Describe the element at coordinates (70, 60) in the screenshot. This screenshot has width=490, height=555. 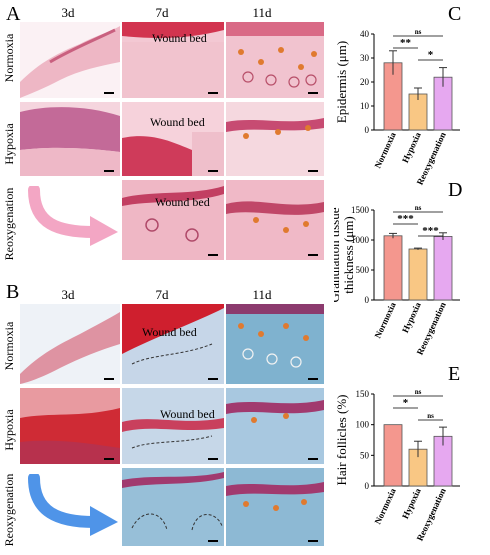
I see `he-normoxia-3d-image` at that location.